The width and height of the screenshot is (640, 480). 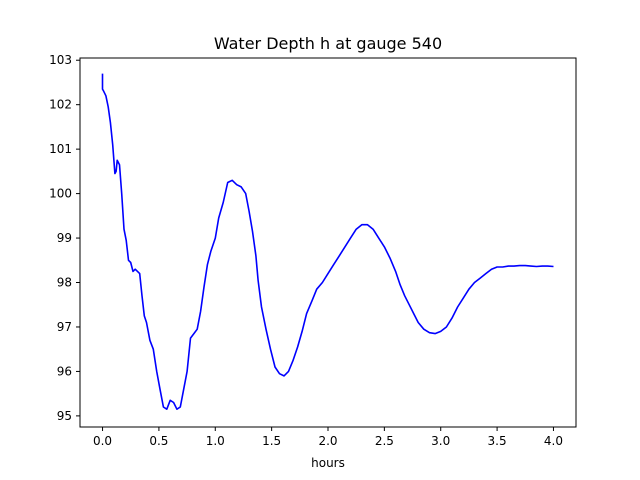 What do you see at coordinates (497, 441) in the screenshot?
I see `x-tick-label: 3.5` at bounding box center [497, 441].